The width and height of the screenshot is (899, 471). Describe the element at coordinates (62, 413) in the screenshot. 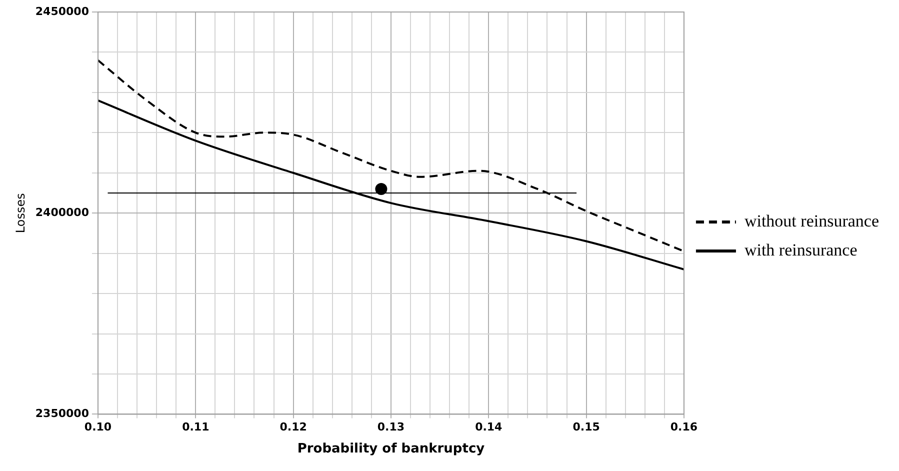

I see `y-tick-label: 2350000` at that location.